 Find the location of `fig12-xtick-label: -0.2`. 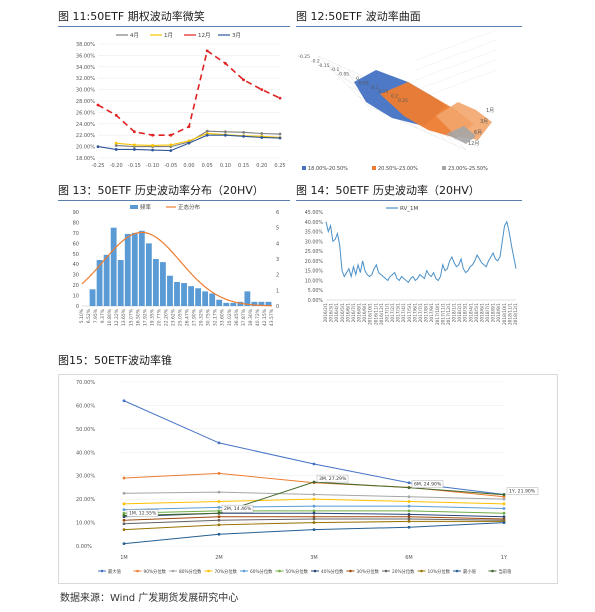

fig12-xtick-label: -0.2 is located at coordinates (315, 61).